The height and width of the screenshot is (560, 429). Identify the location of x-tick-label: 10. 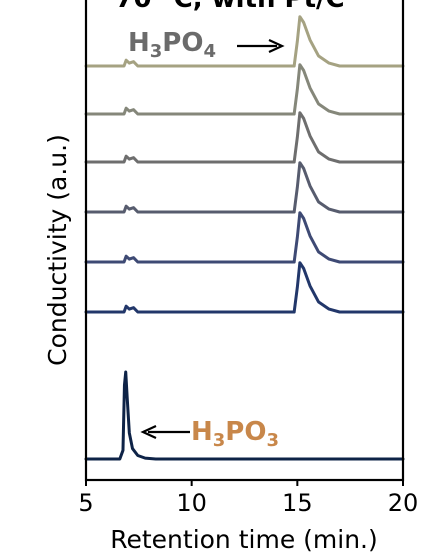
(191, 503).